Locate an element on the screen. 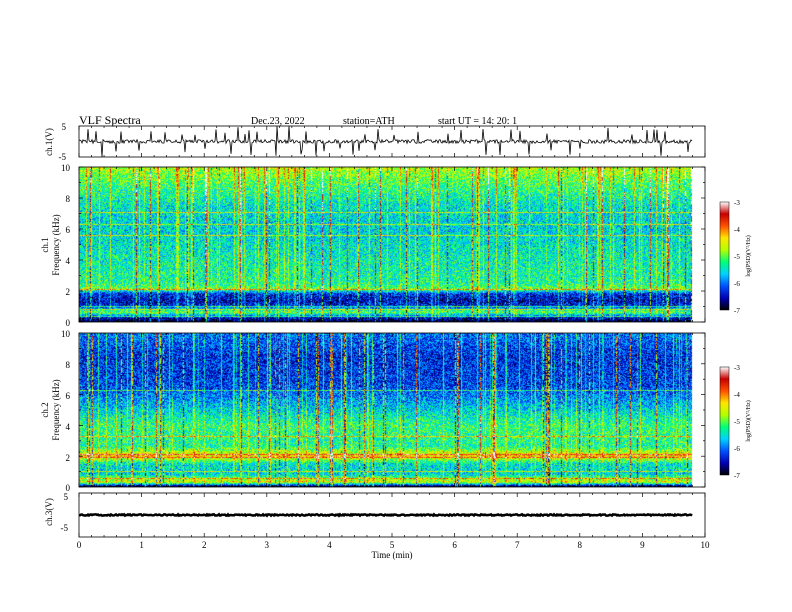 This screenshot has width=792, height=612. ch1-spec-ytick-4: 4 is located at coordinates (68, 261).